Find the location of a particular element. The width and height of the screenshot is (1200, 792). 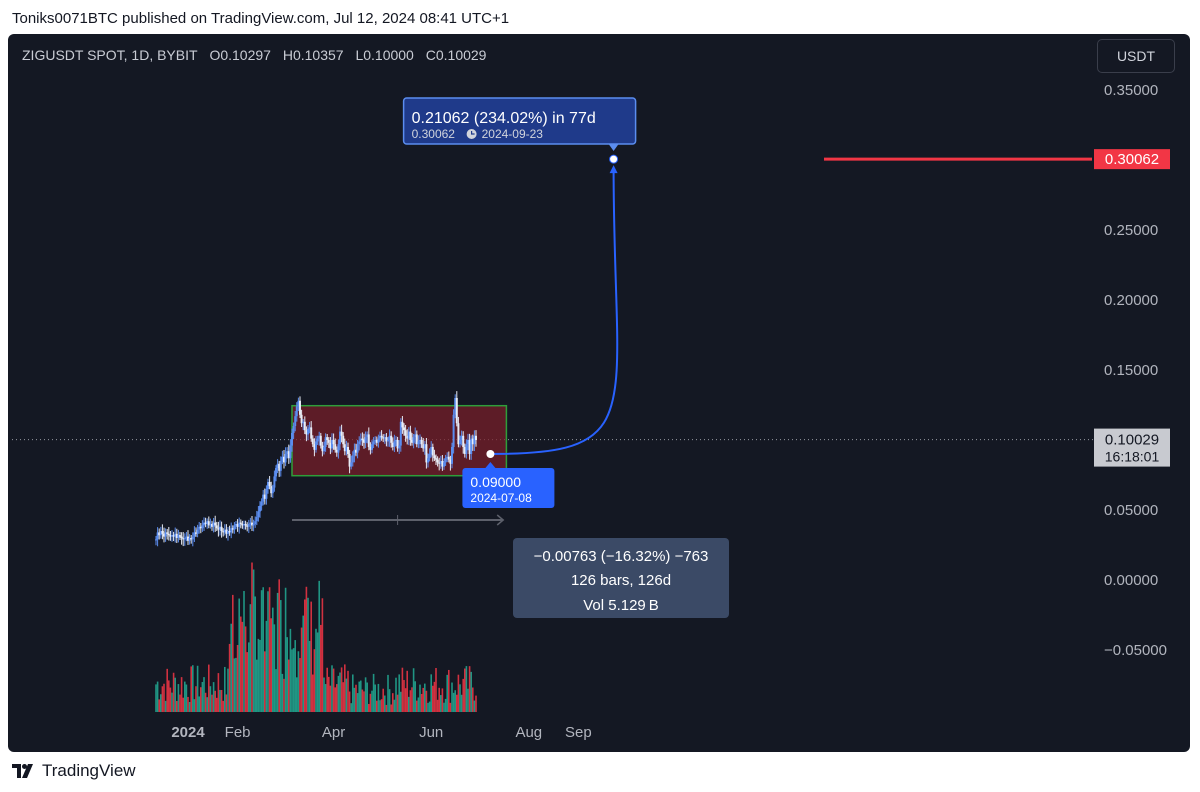

tradingview-logo: TradingView is located at coordinates (74, 771).